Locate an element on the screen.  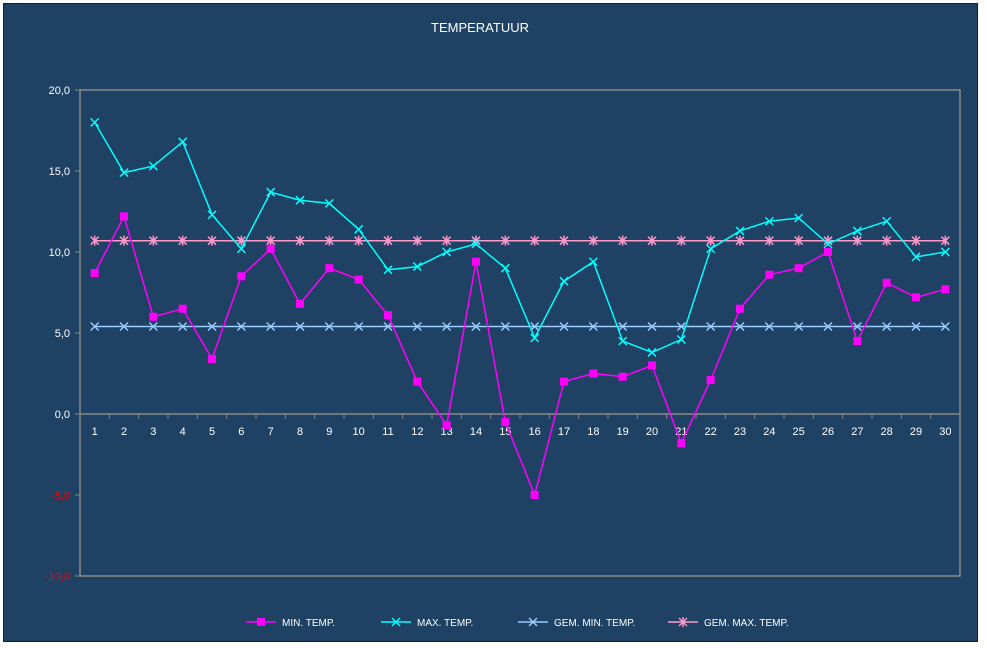
legend-item: MAX. TEMP. is located at coordinates (427, 623).